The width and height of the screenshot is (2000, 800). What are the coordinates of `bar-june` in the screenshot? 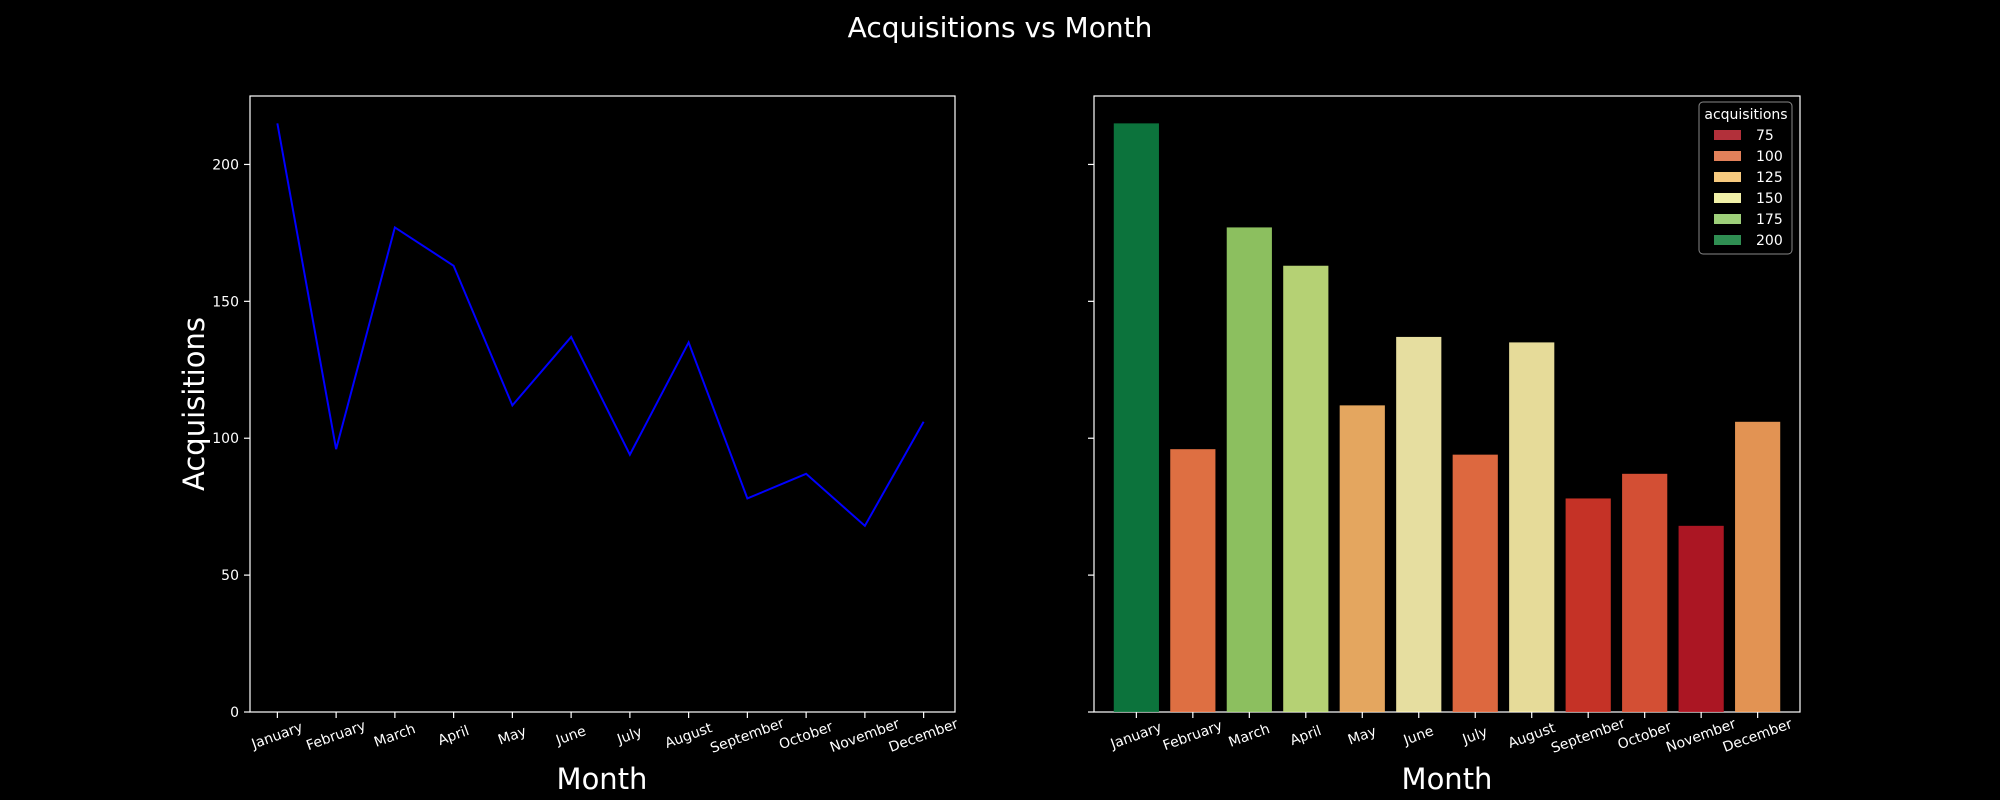 It's located at (1419, 524).